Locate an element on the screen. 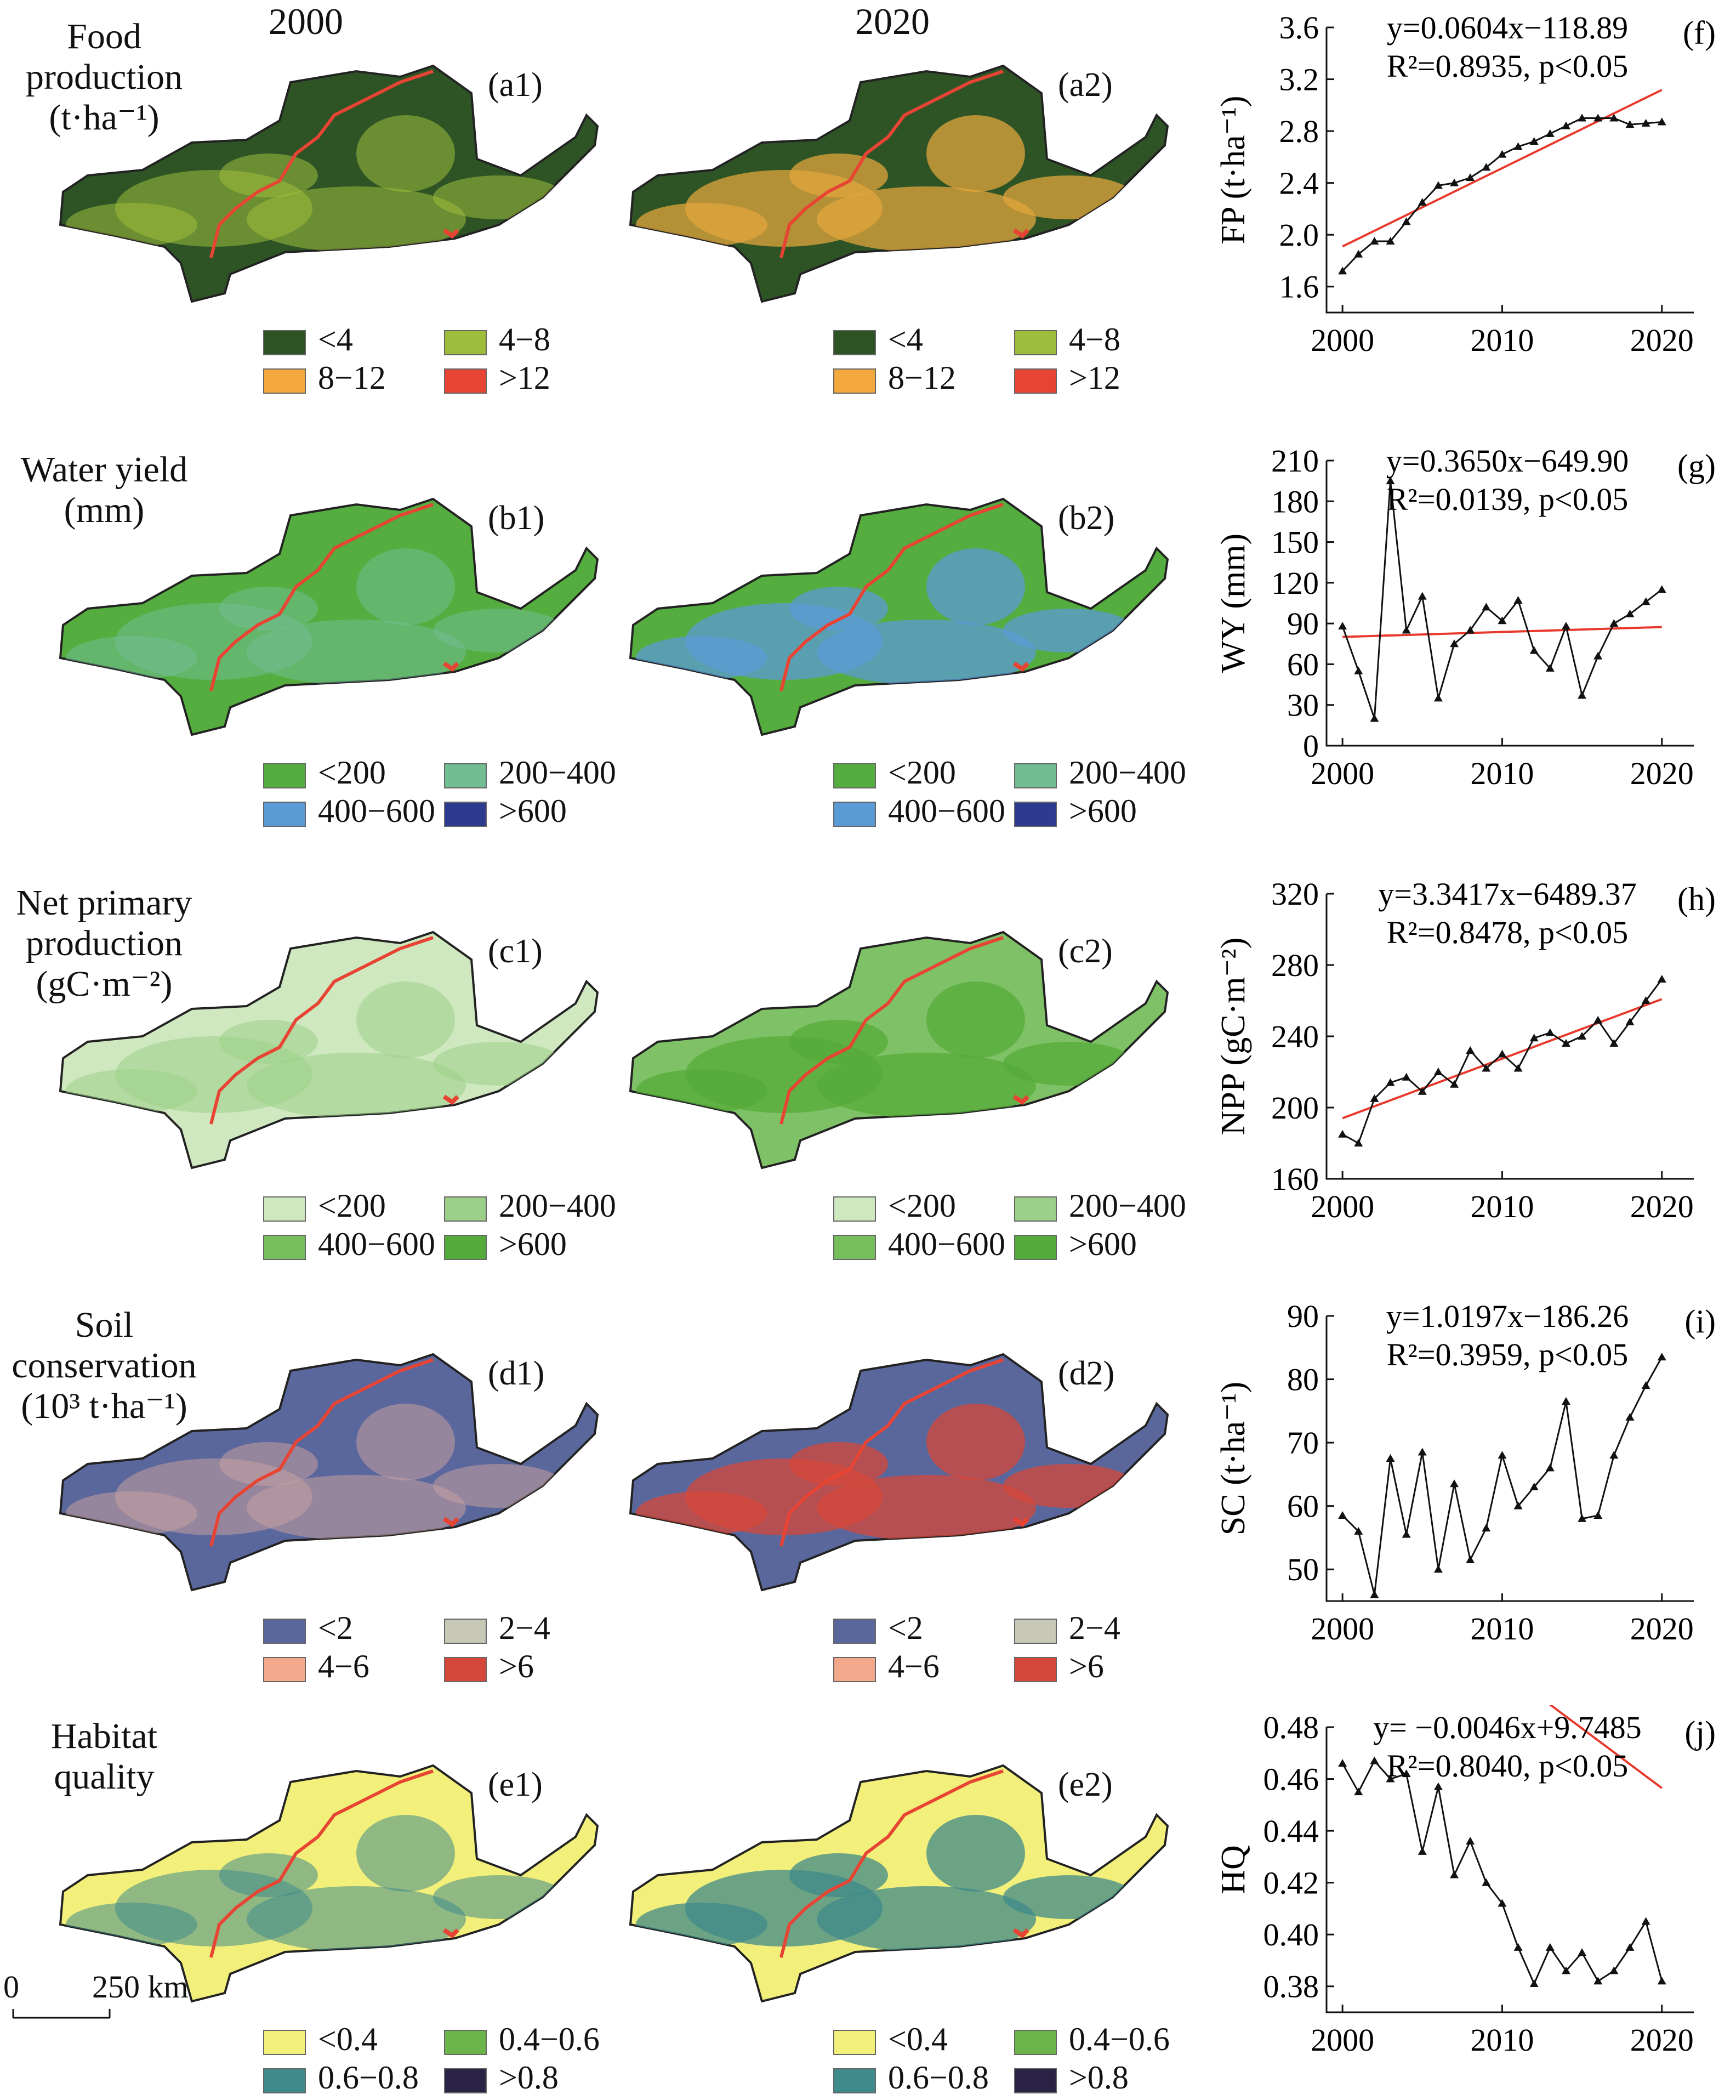 This screenshot has width=1736, height=2100. row-title-line: (t·ha⁻¹) is located at coordinates (104, 118).